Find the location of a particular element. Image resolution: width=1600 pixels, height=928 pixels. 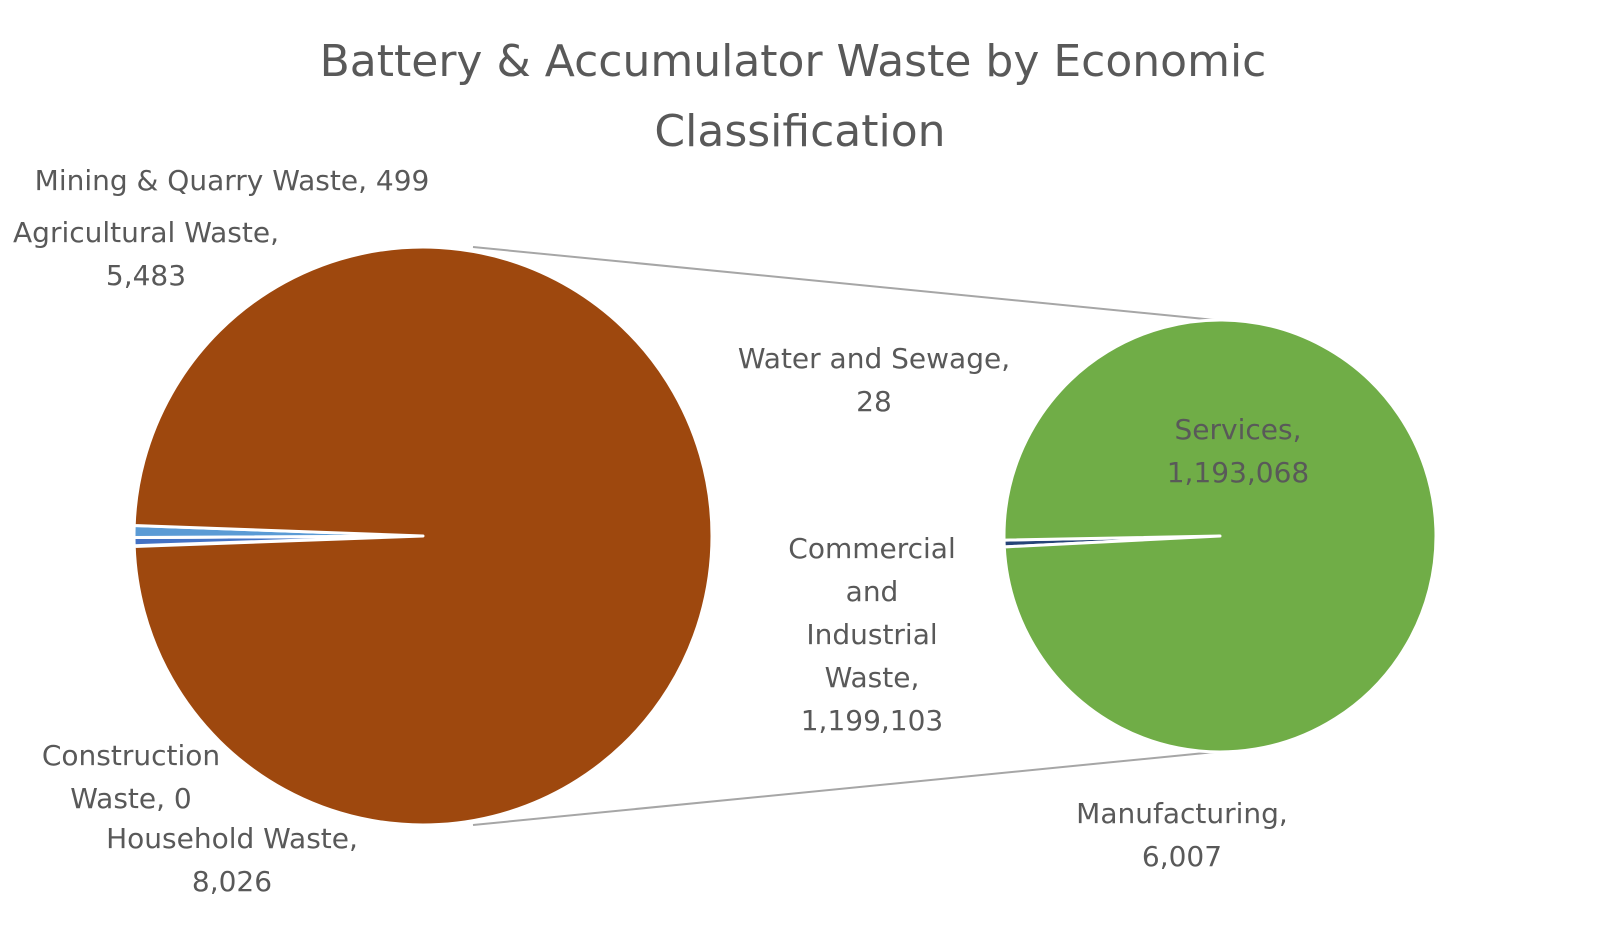

data-label-line: Commercial is located at coordinates (871, 548).